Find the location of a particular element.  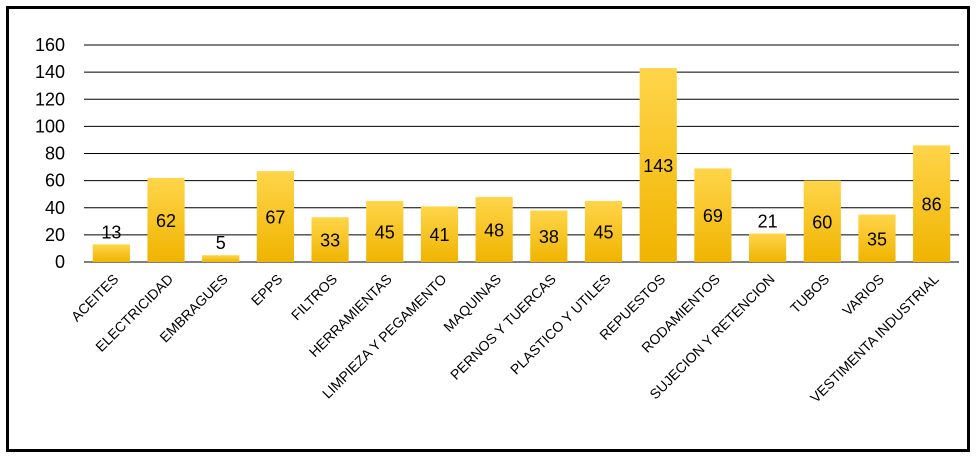

y-tick-label: 80 is located at coordinates (55, 154).